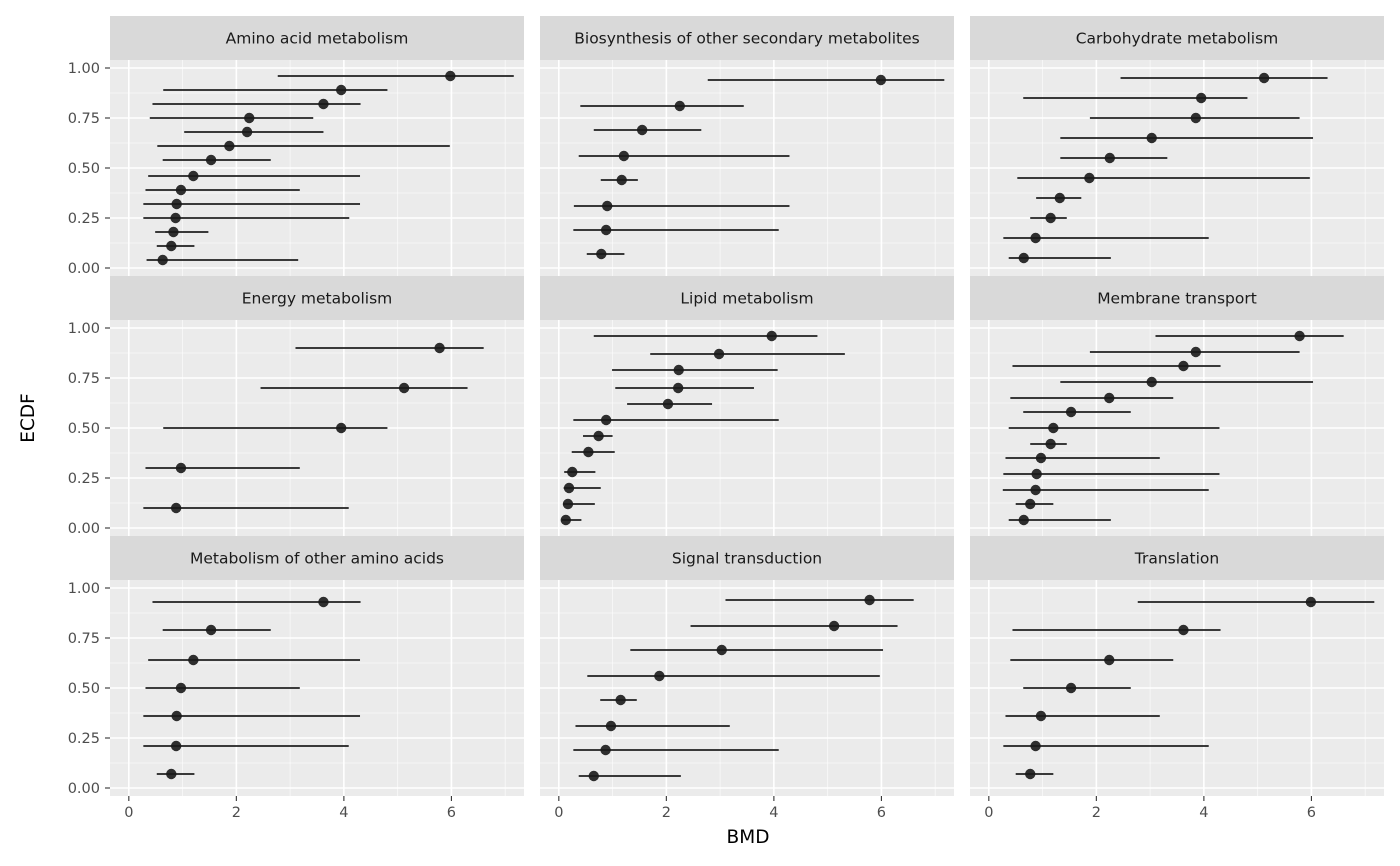 The width and height of the screenshot is (1400, 866). Describe the element at coordinates (748, 837) in the screenshot. I see `x-axis-title: BMD` at that location.